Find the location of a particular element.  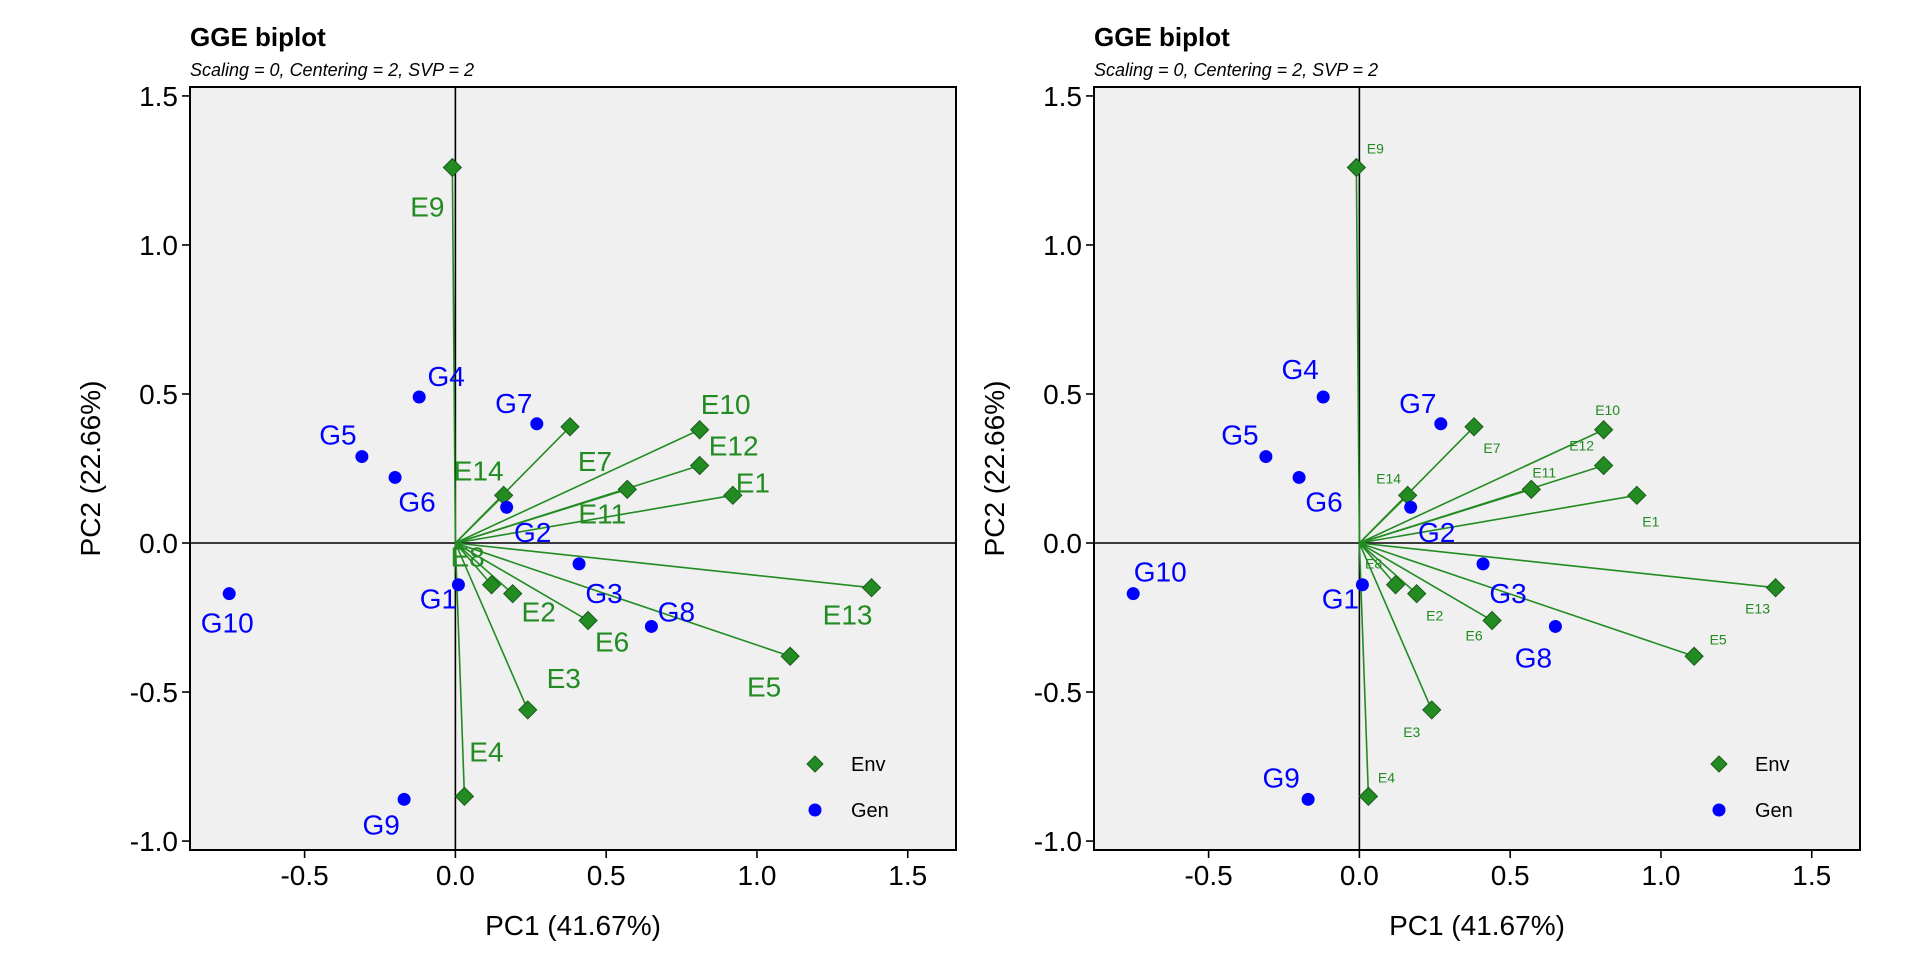

env-label: E3 is located at coordinates (564, 678).